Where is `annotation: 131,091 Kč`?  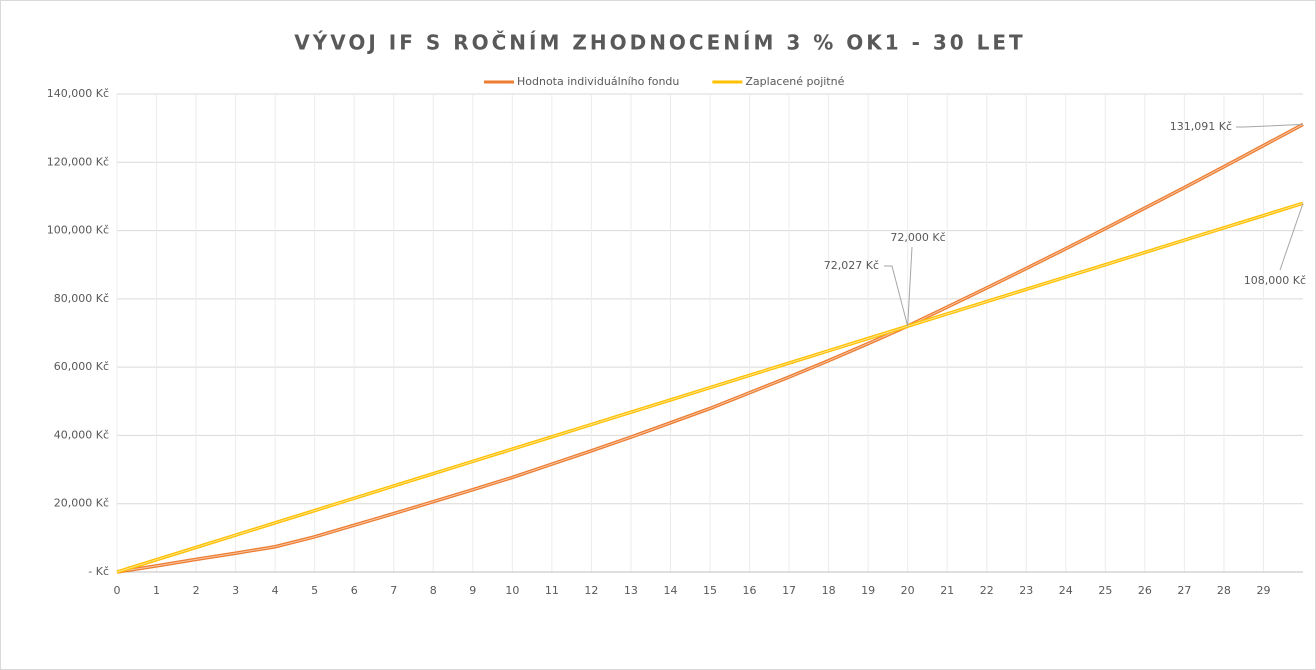
annotation: 131,091 Kč is located at coordinates (1201, 126).